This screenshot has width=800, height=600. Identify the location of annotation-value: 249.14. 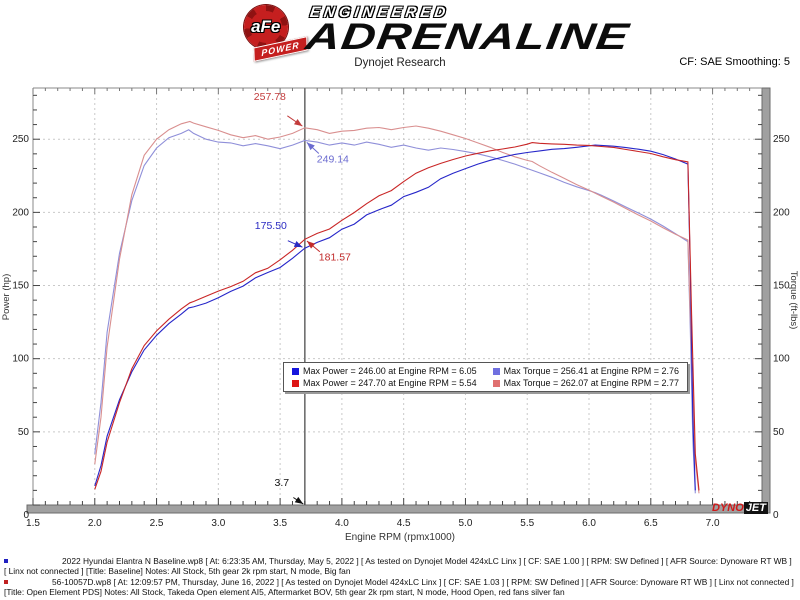
(333, 160).